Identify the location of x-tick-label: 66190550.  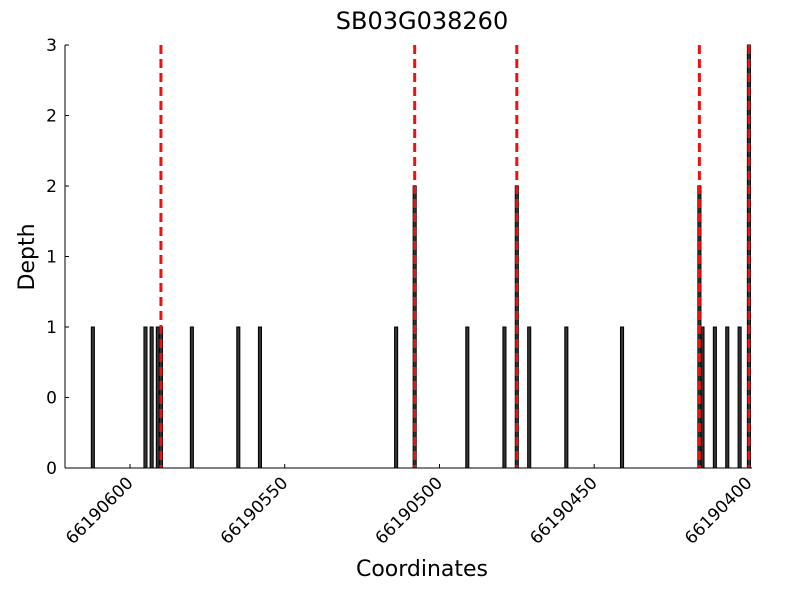
(254, 510).